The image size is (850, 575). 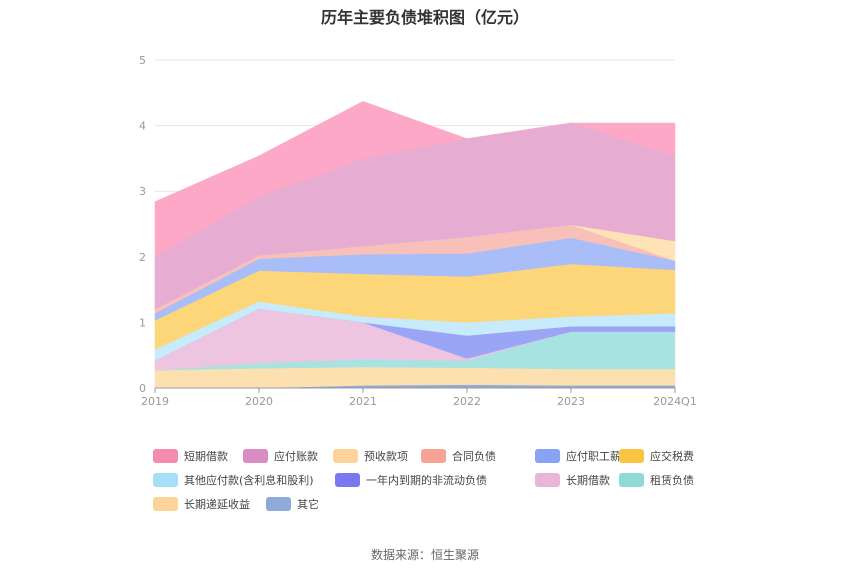 I want to click on data-source: 数据来源：恒生聚源, so click(x=424, y=555).